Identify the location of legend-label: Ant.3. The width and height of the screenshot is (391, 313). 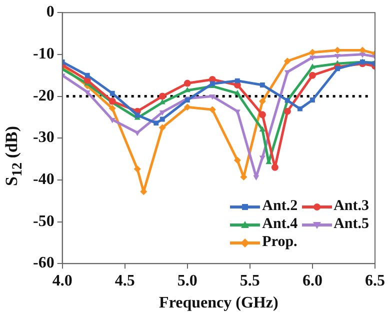
(351, 206).